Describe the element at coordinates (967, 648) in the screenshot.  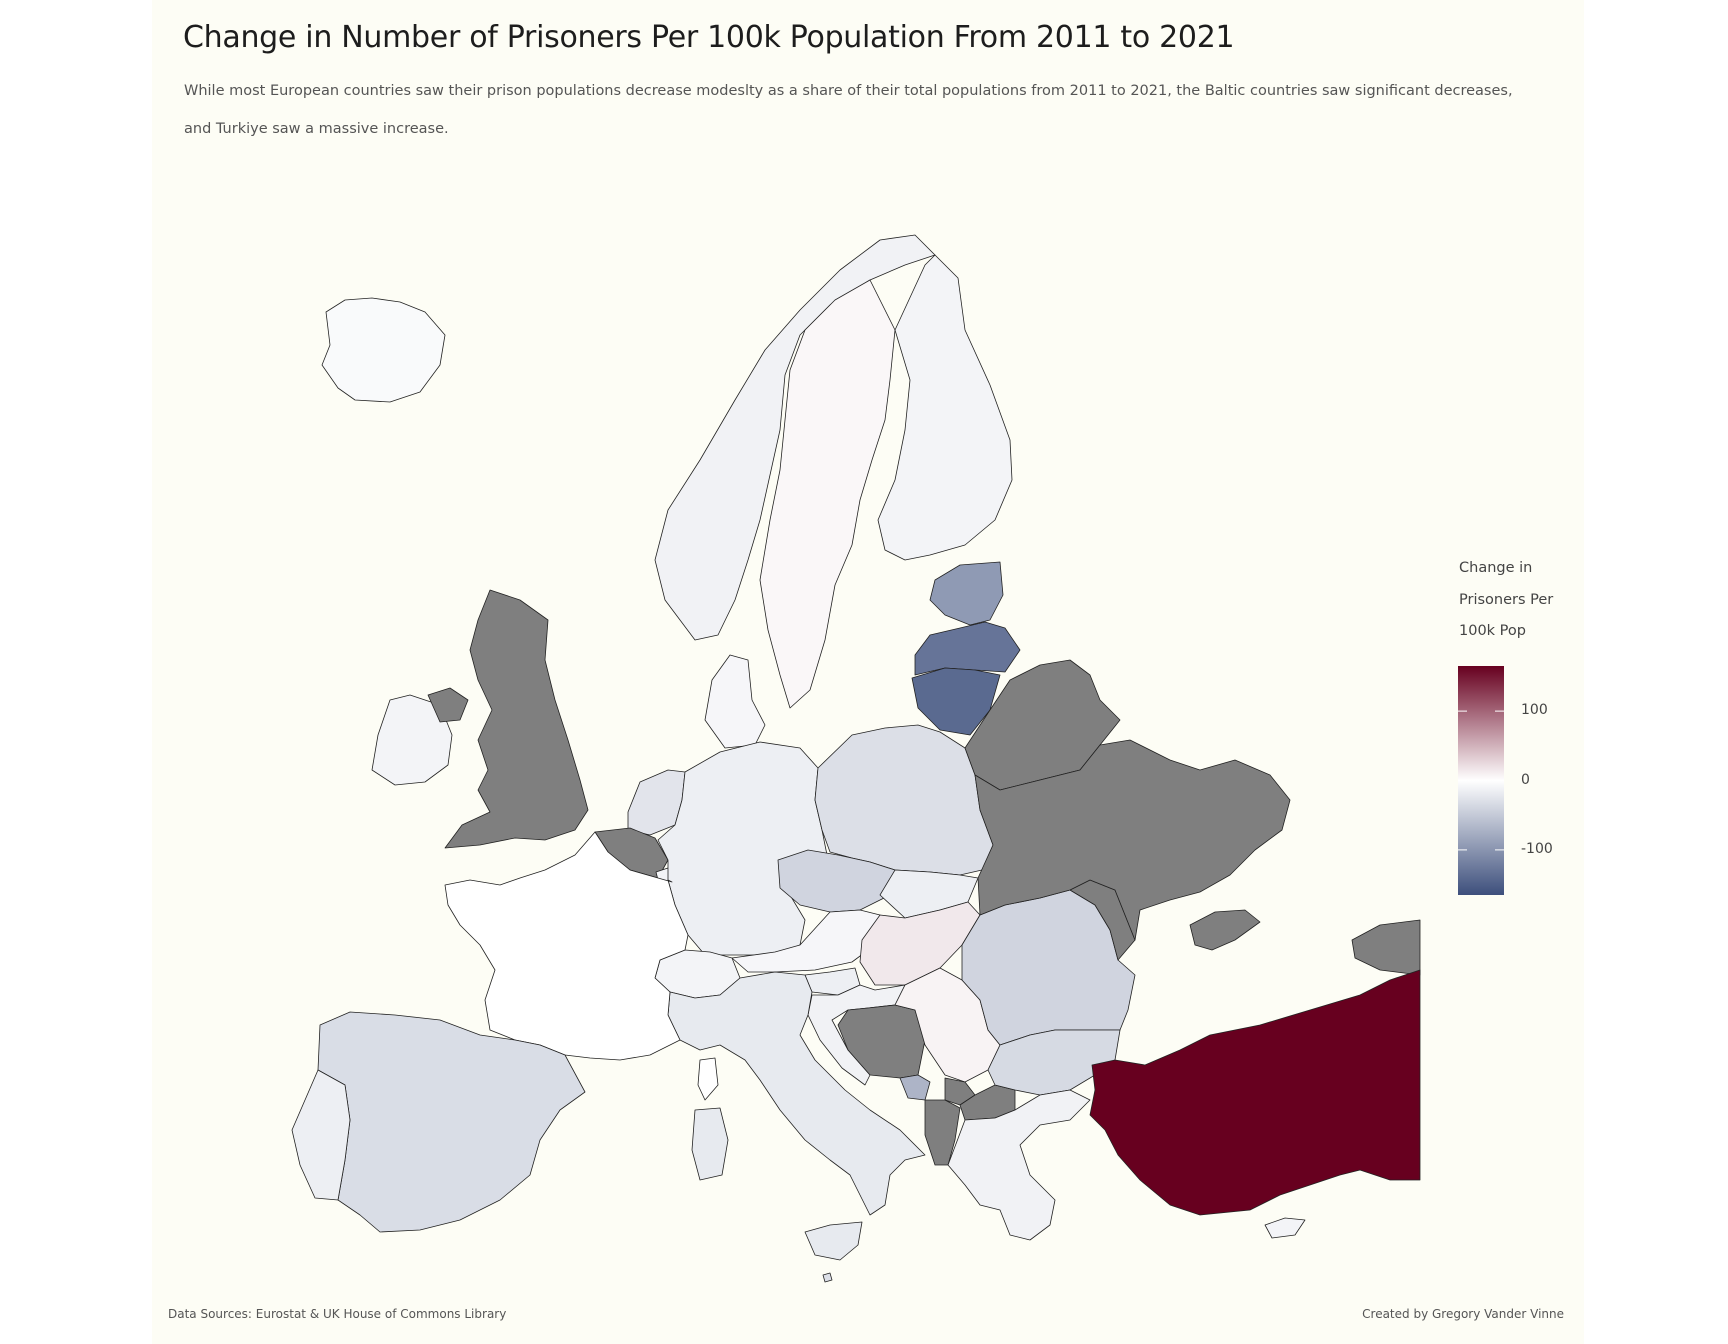
I see `region-latvia` at that location.